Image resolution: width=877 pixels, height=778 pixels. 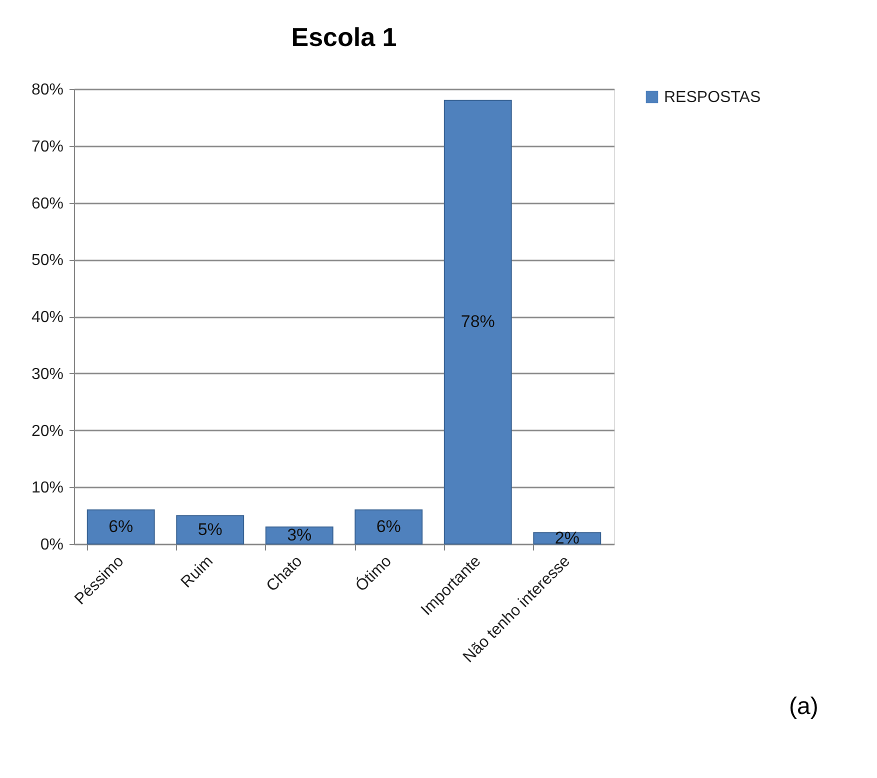 I want to click on y-tick-label: 20%, so click(x=47, y=431).